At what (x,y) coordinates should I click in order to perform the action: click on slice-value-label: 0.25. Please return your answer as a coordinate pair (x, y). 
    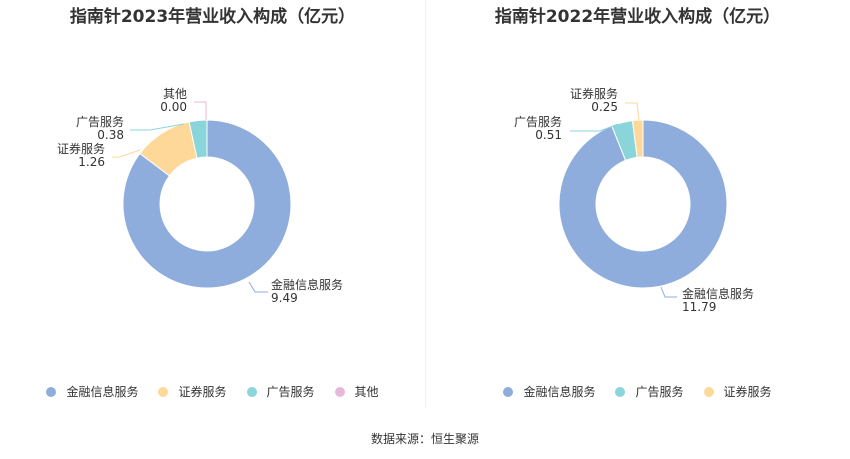
    Looking at the image, I should click on (604, 107).